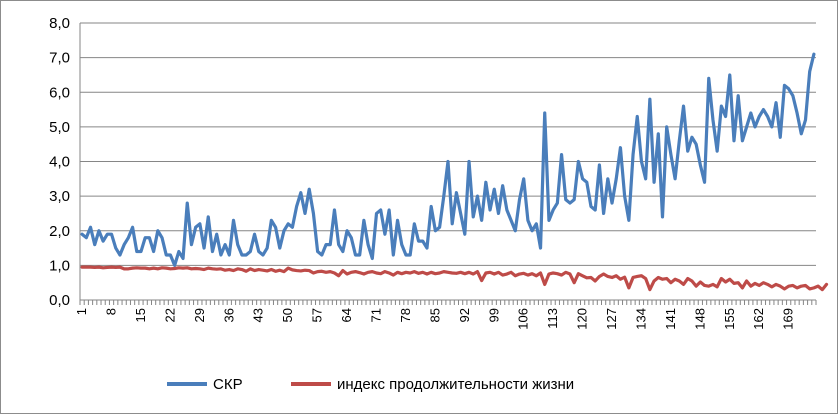  What do you see at coordinates (258, 315) in the screenshot?
I see `x-tick-label: 43` at bounding box center [258, 315].